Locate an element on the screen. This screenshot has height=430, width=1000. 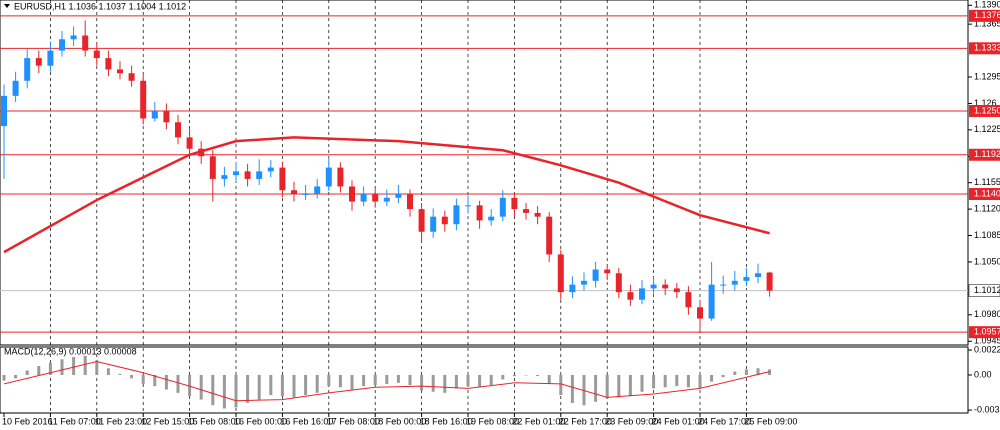
y-tick-label: 0.00223 is located at coordinates (987, 349).